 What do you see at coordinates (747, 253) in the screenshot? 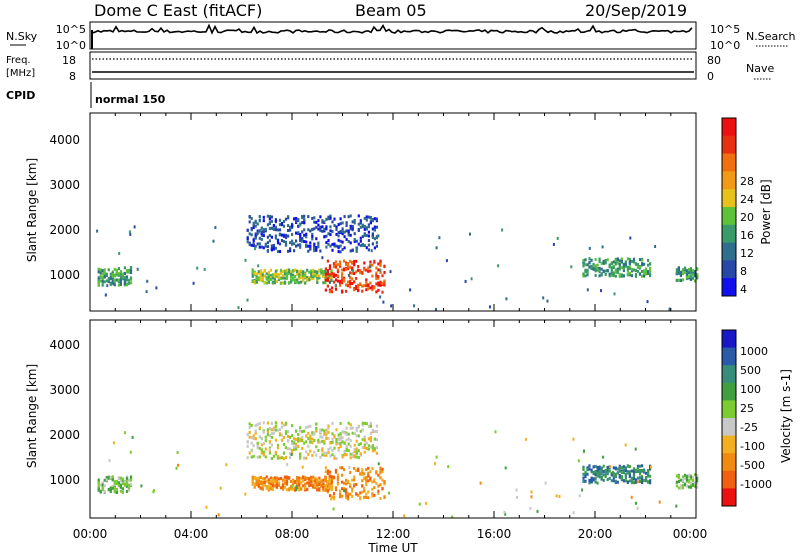
I see `power-cbar-tick: 12` at bounding box center [747, 253].